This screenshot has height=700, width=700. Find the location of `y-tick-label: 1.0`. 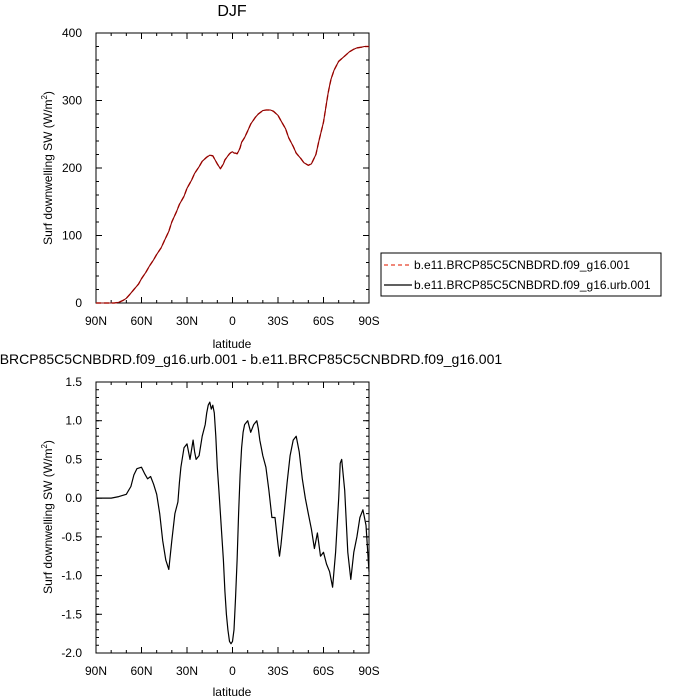

y-tick-label: 1.0 is located at coordinates (73, 421).